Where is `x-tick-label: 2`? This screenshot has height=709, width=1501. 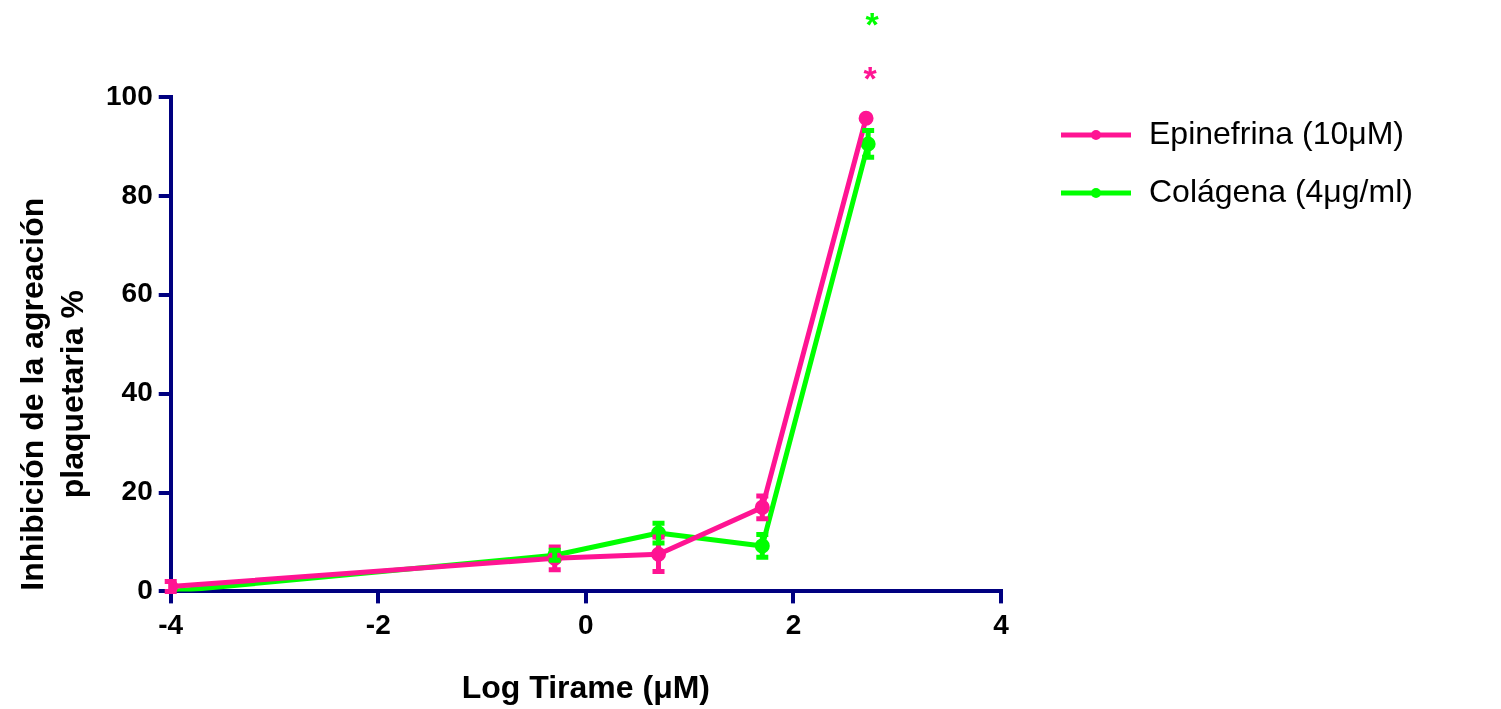 x-tick-label: 2 is located at coordinates (793, 624).